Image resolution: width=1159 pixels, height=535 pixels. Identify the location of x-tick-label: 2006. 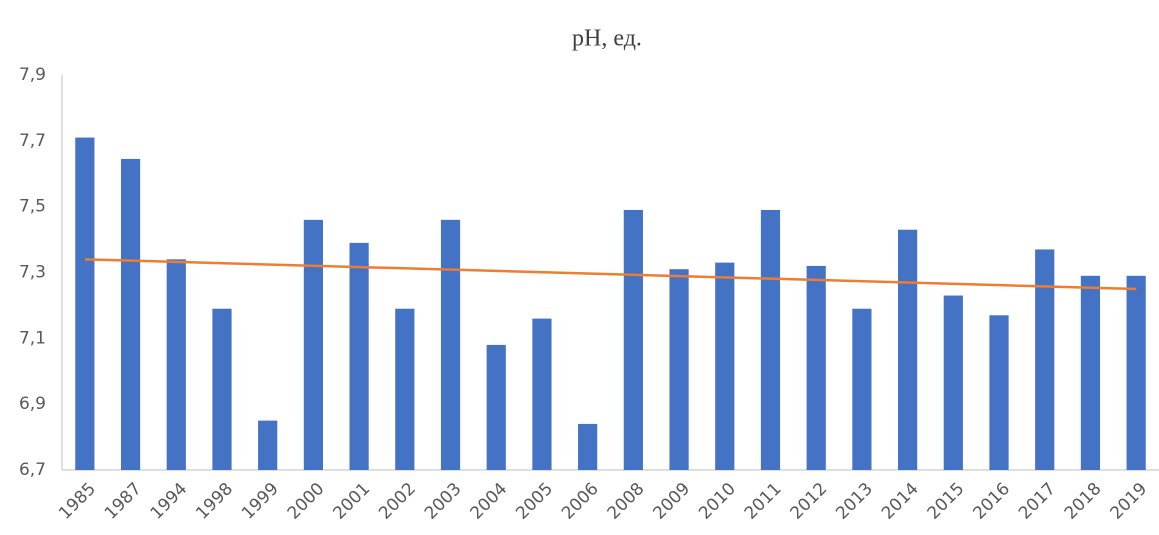
(580, 501).